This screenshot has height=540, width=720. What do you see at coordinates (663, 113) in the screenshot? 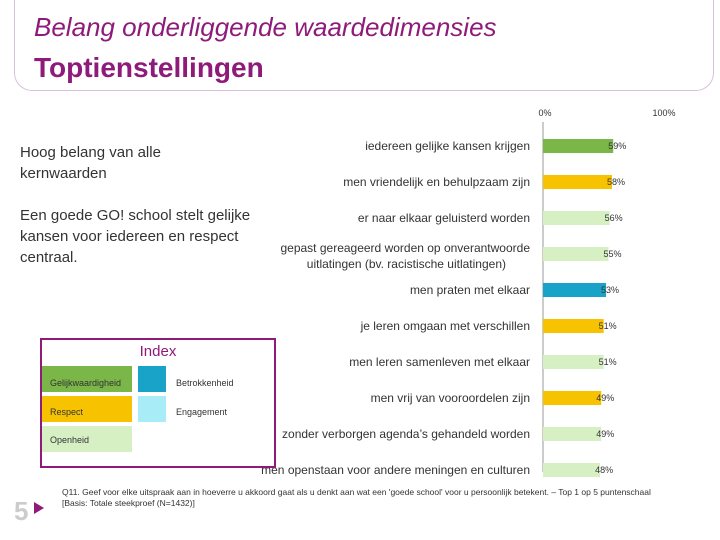
I see `axis-tick-label: 100%` at bounding box center [663, 113].